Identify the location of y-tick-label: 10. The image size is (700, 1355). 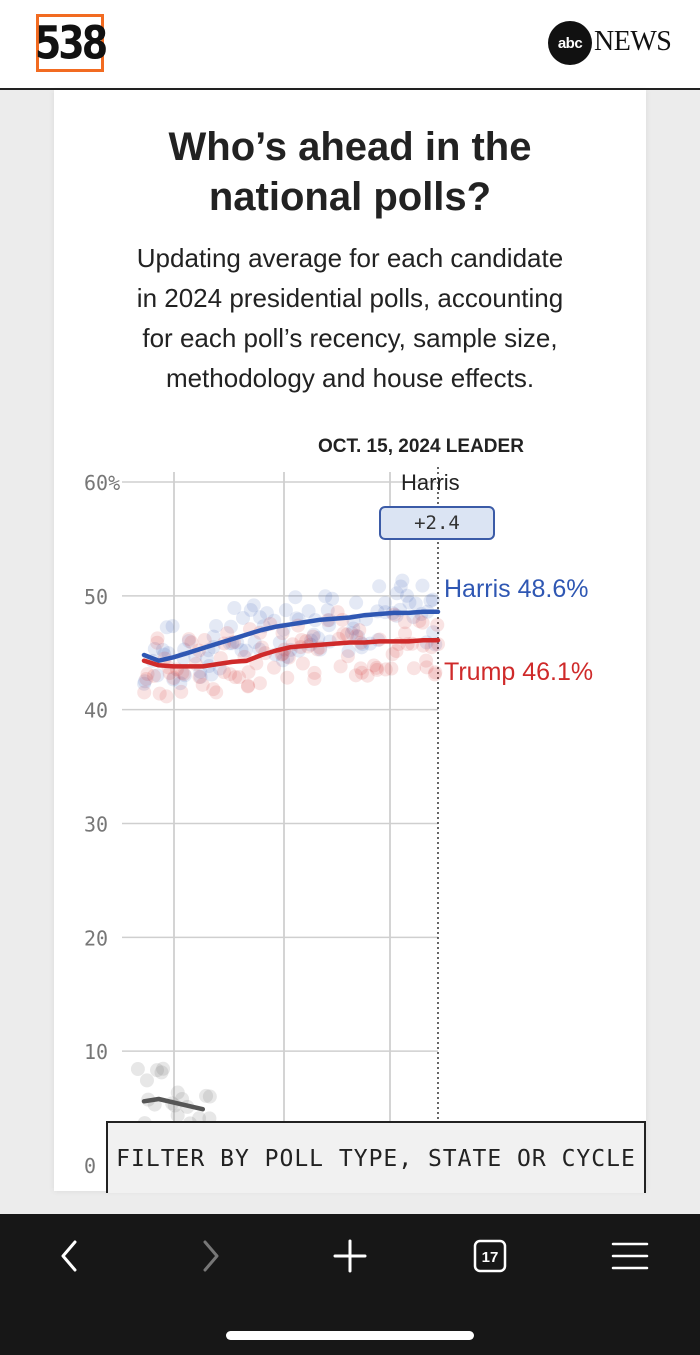
(96, 1052).